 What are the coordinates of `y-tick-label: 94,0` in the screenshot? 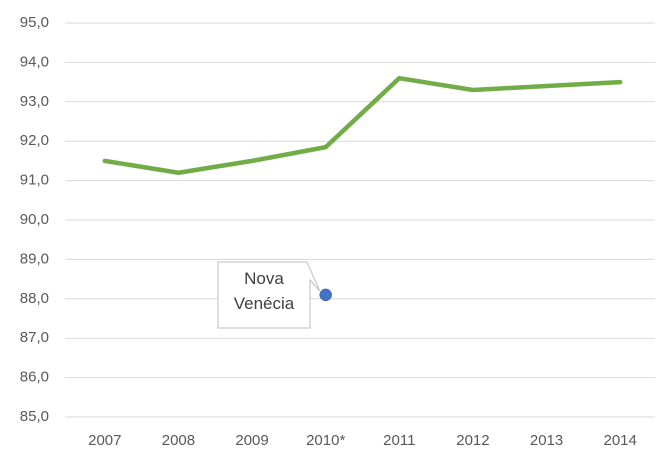 It's located at (34, 61).